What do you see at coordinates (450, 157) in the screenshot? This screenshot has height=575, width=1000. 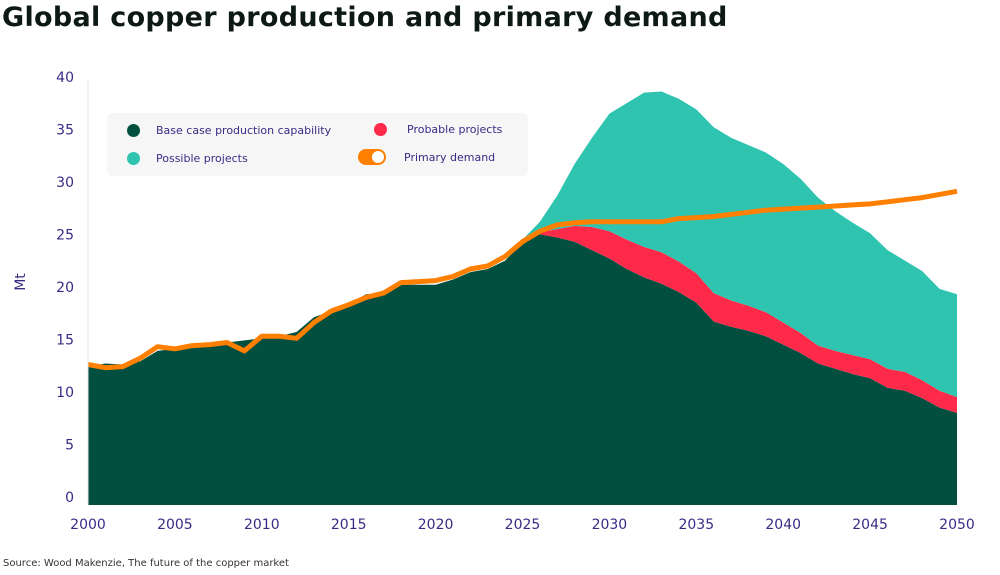 I see `legend-label: Primary demand` at bounding box center [450, 157].